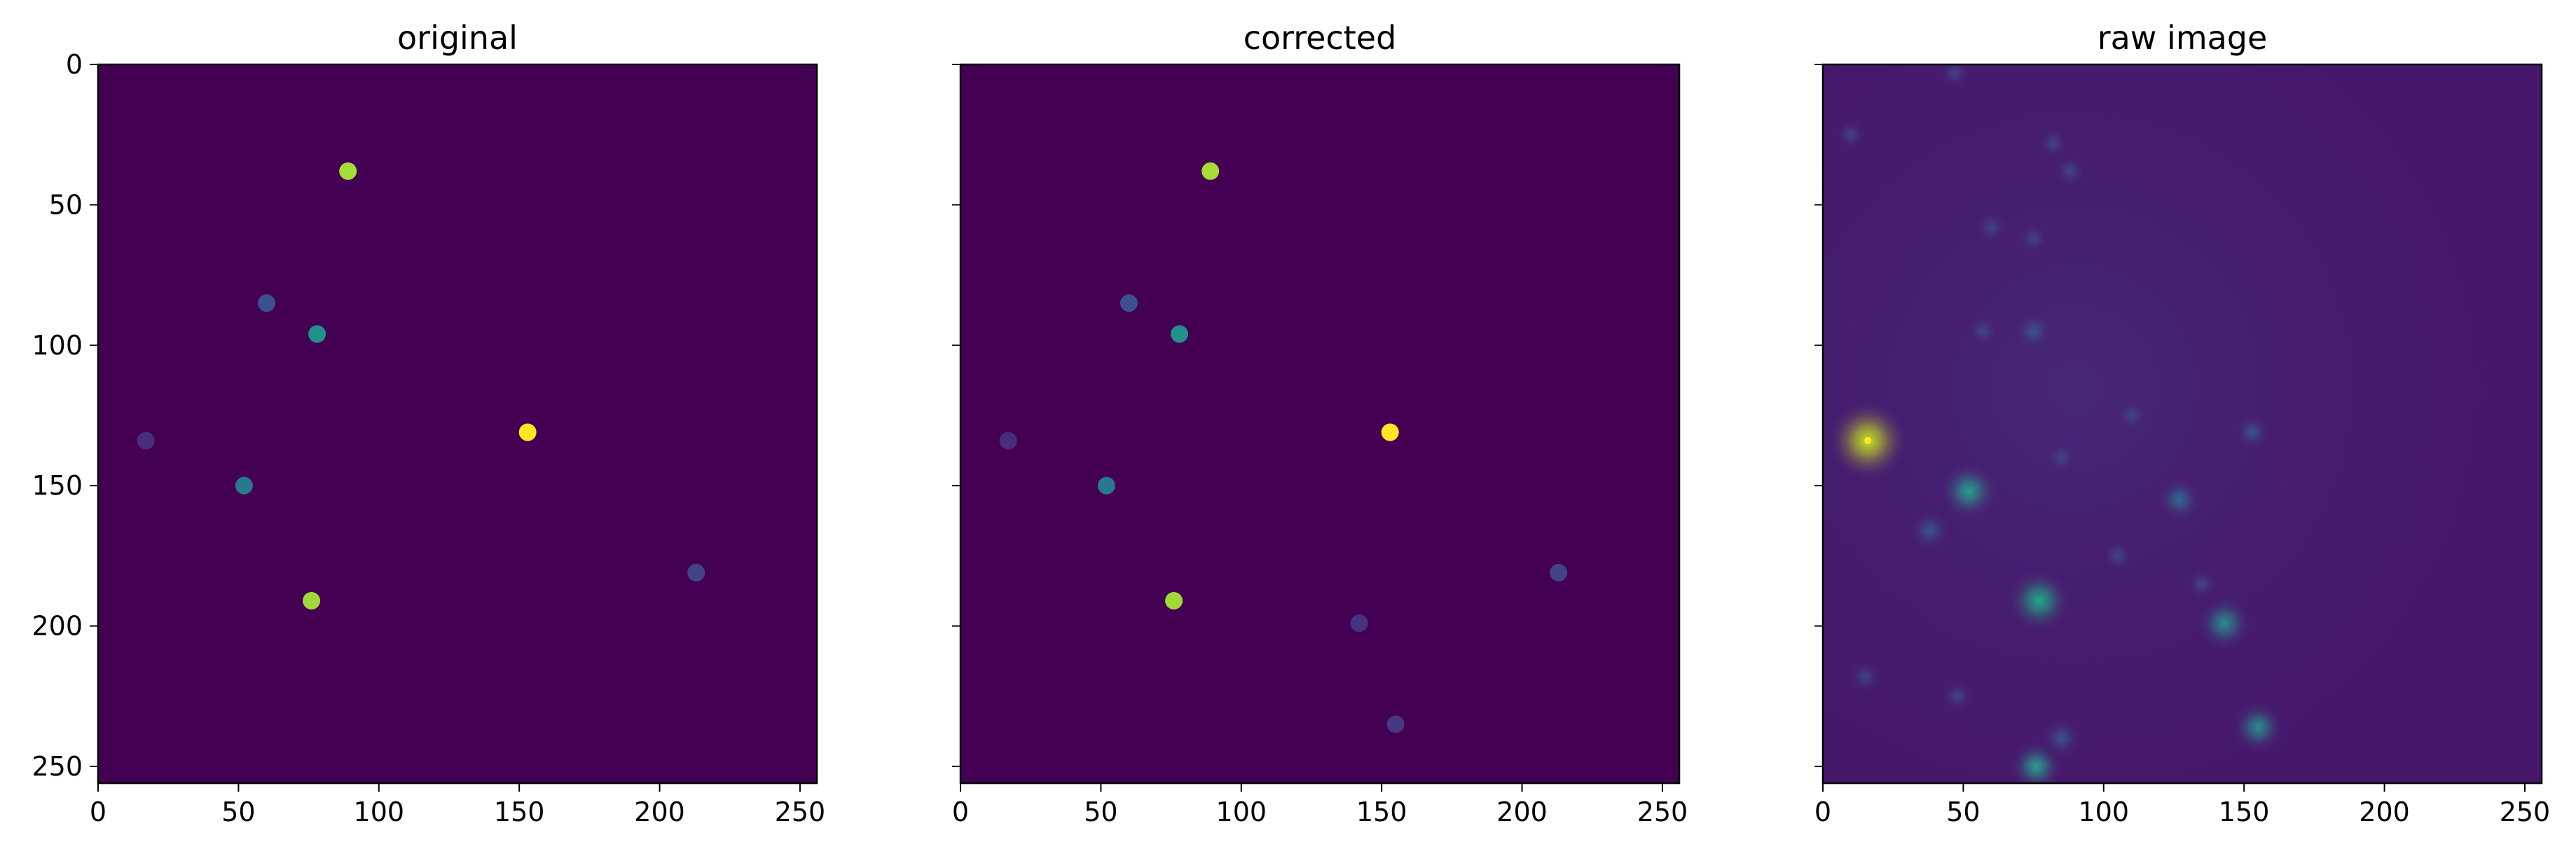 The image size is (2576, 854). What do you see at coordinates (57, 485) in the screenshot?
I see `y-tick-label: 150` at bounding box center [57, 485].